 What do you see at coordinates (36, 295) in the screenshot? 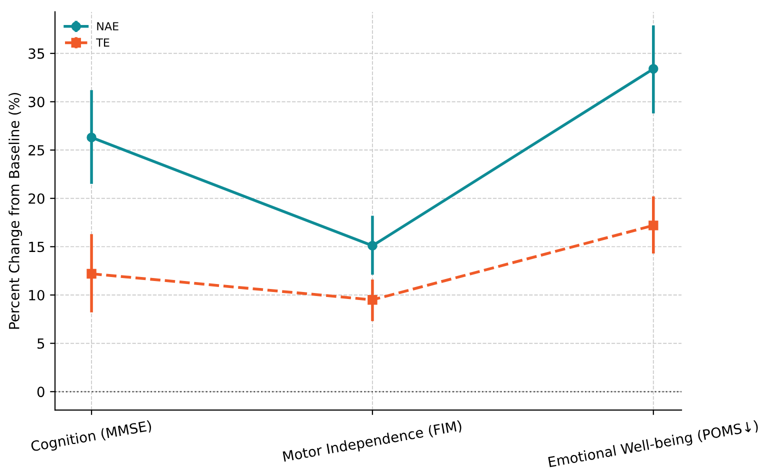
I see `y-tick-label: 10` at bounding box center [36, 295].